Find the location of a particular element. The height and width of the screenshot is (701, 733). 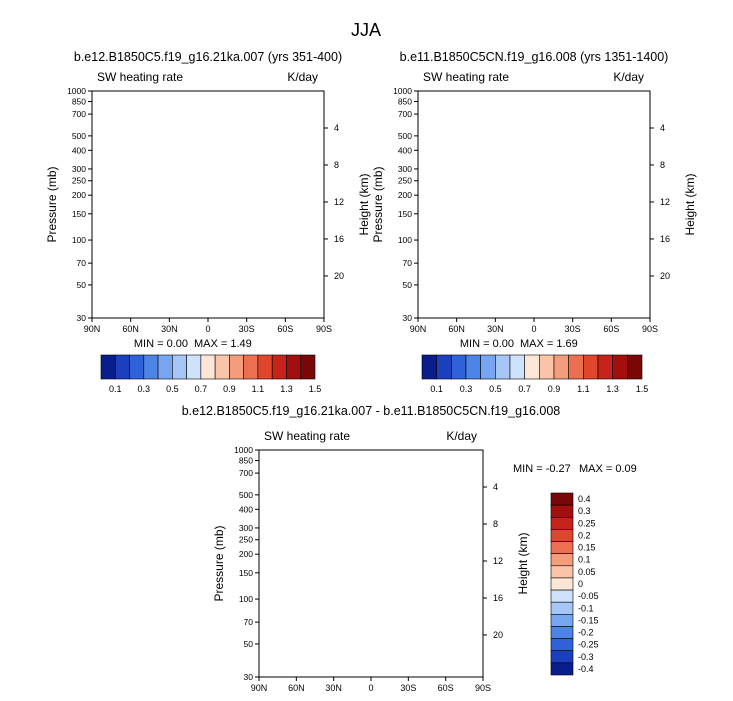

colorbar-label: 0.05 is located at coordinates (587, 572).